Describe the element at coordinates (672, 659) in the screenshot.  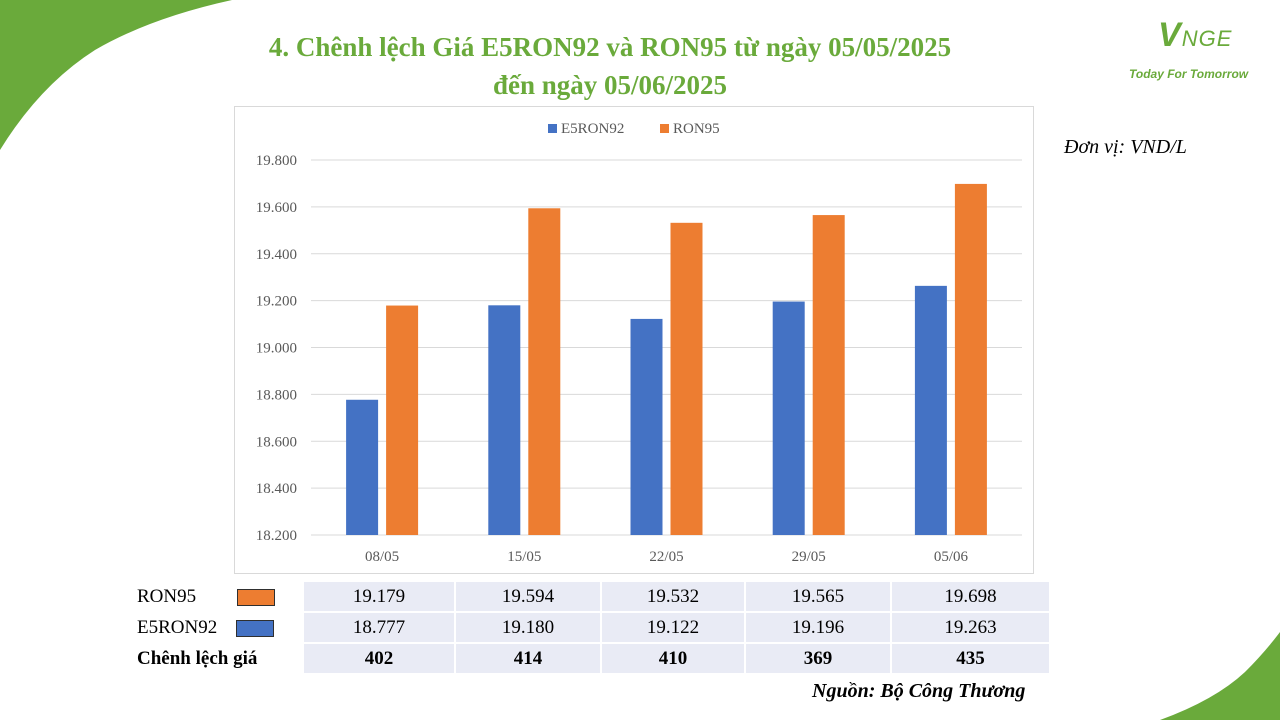
I see `table-cell: 410` at that location.